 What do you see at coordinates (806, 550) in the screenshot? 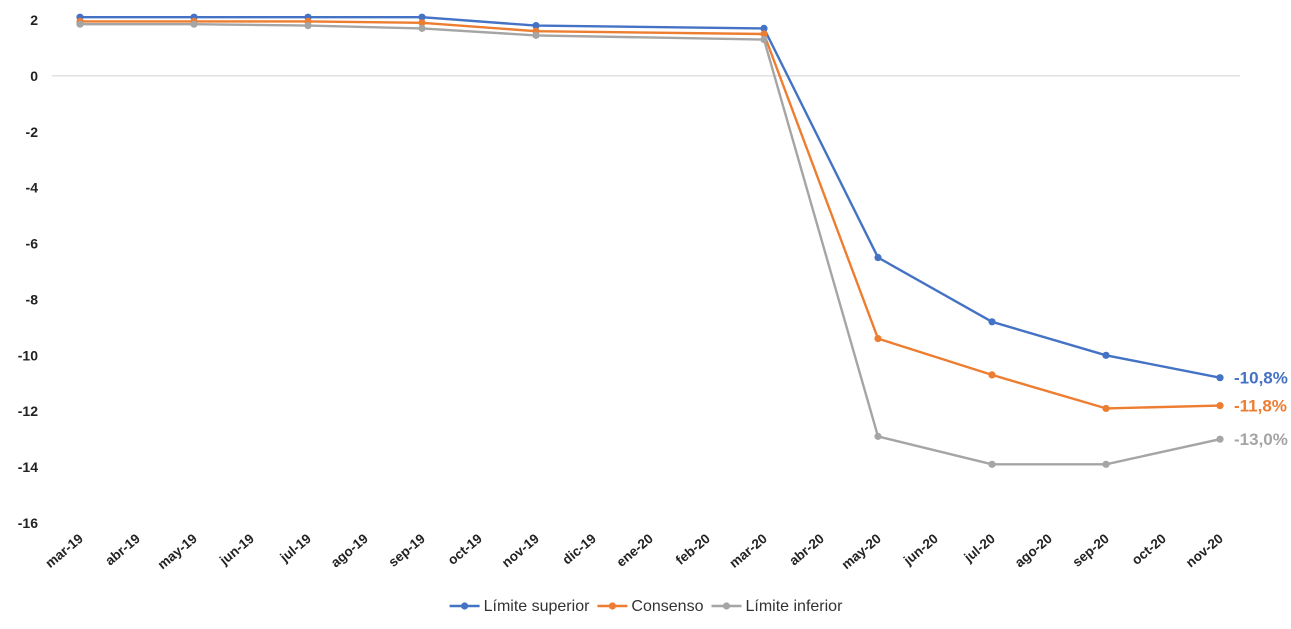
I see `x-tick-label: abr-20` at bounding box center [806, 550].